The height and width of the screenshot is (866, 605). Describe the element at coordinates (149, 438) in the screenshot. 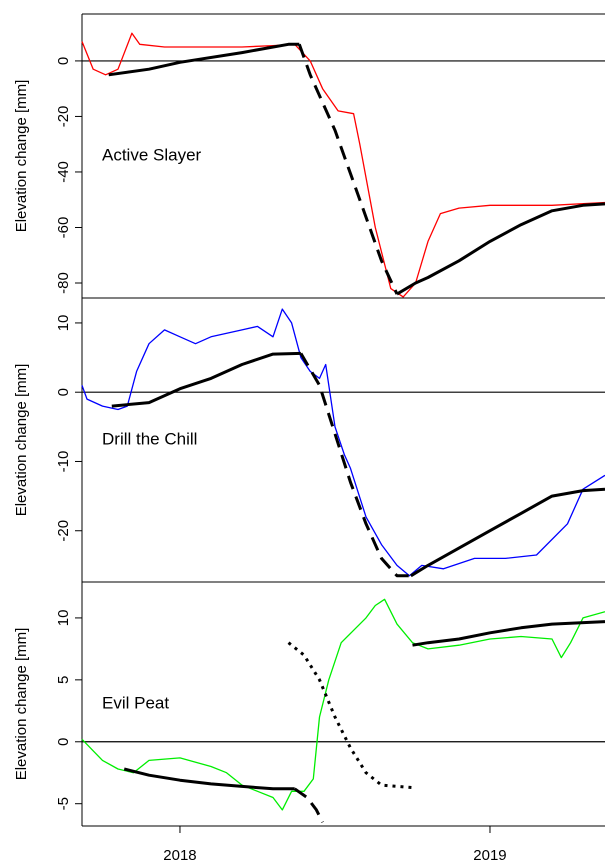

I see `panel-label: Drill the Chill` at that location.